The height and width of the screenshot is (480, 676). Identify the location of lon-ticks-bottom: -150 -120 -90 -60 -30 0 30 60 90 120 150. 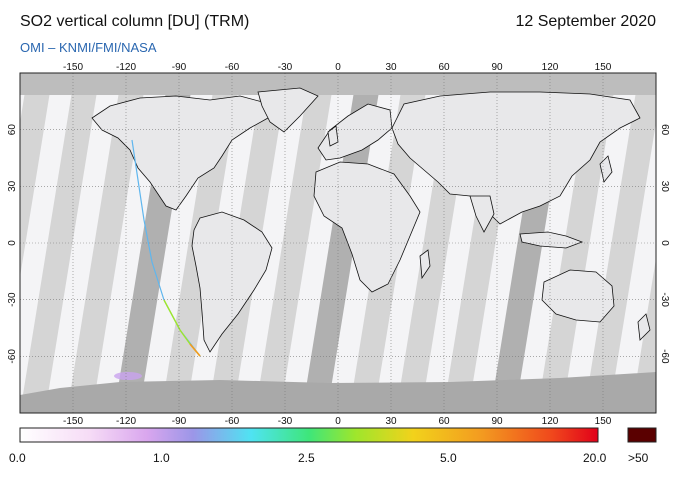
(337, 421).